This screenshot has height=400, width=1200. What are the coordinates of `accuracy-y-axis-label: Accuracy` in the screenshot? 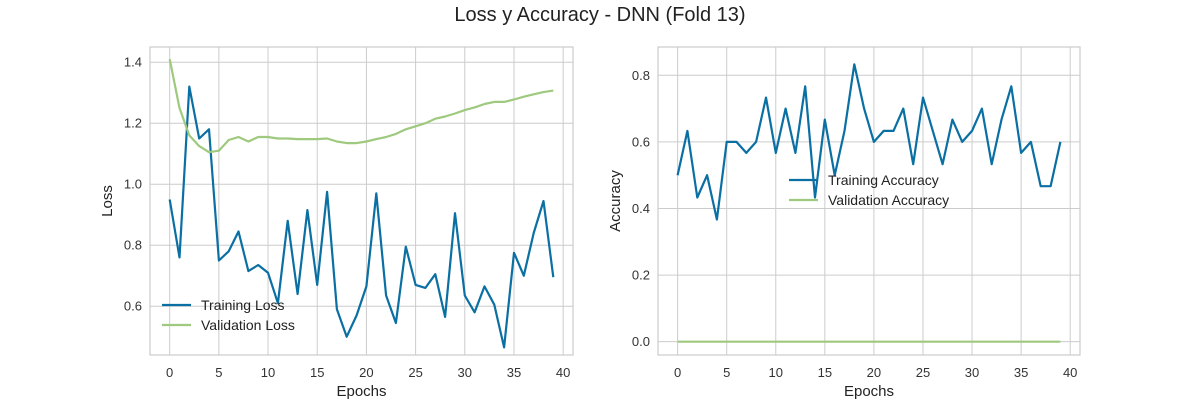 It's located at (615, 201).